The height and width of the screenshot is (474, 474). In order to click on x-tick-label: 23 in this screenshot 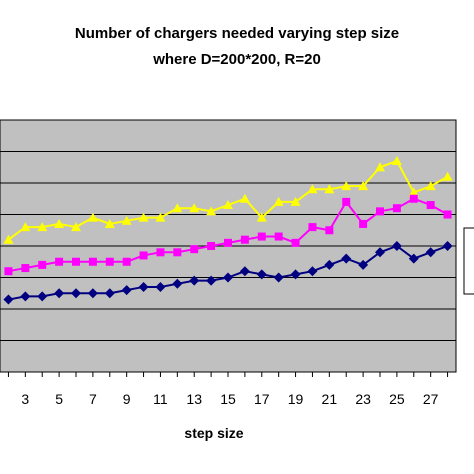, I will do `click(363, 399)`.